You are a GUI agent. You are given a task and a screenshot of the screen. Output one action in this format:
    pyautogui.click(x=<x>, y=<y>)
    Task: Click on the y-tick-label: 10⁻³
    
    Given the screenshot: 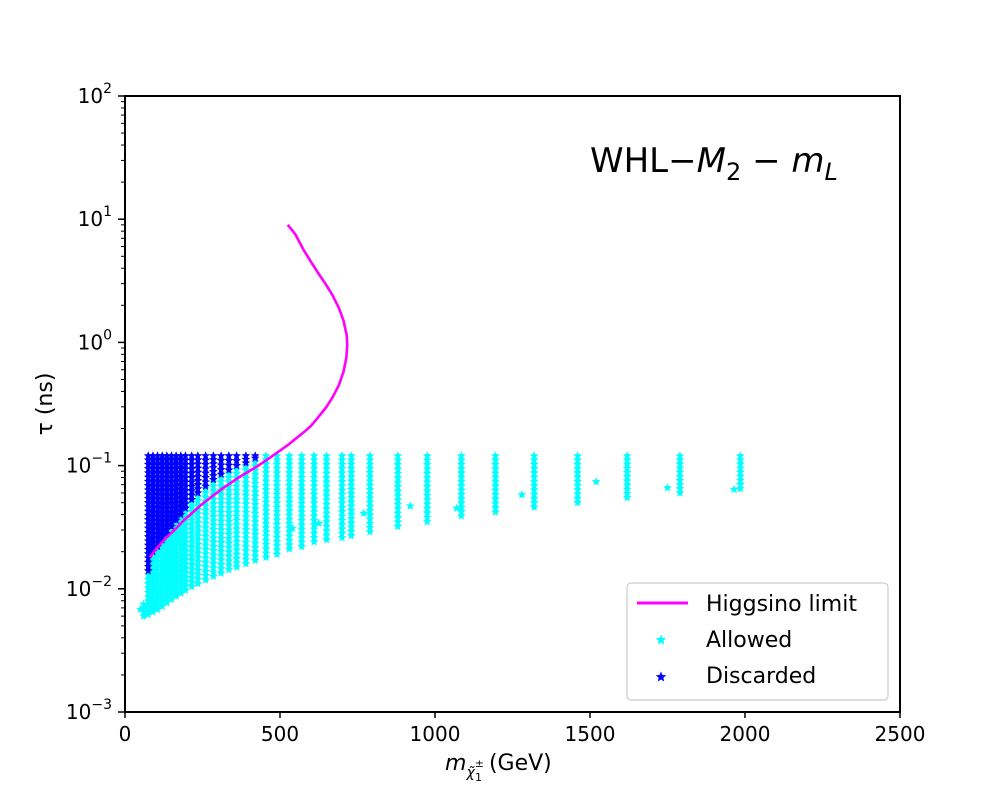 What is the action you would take?
    pyautogui.click(x=89, y=710)
    